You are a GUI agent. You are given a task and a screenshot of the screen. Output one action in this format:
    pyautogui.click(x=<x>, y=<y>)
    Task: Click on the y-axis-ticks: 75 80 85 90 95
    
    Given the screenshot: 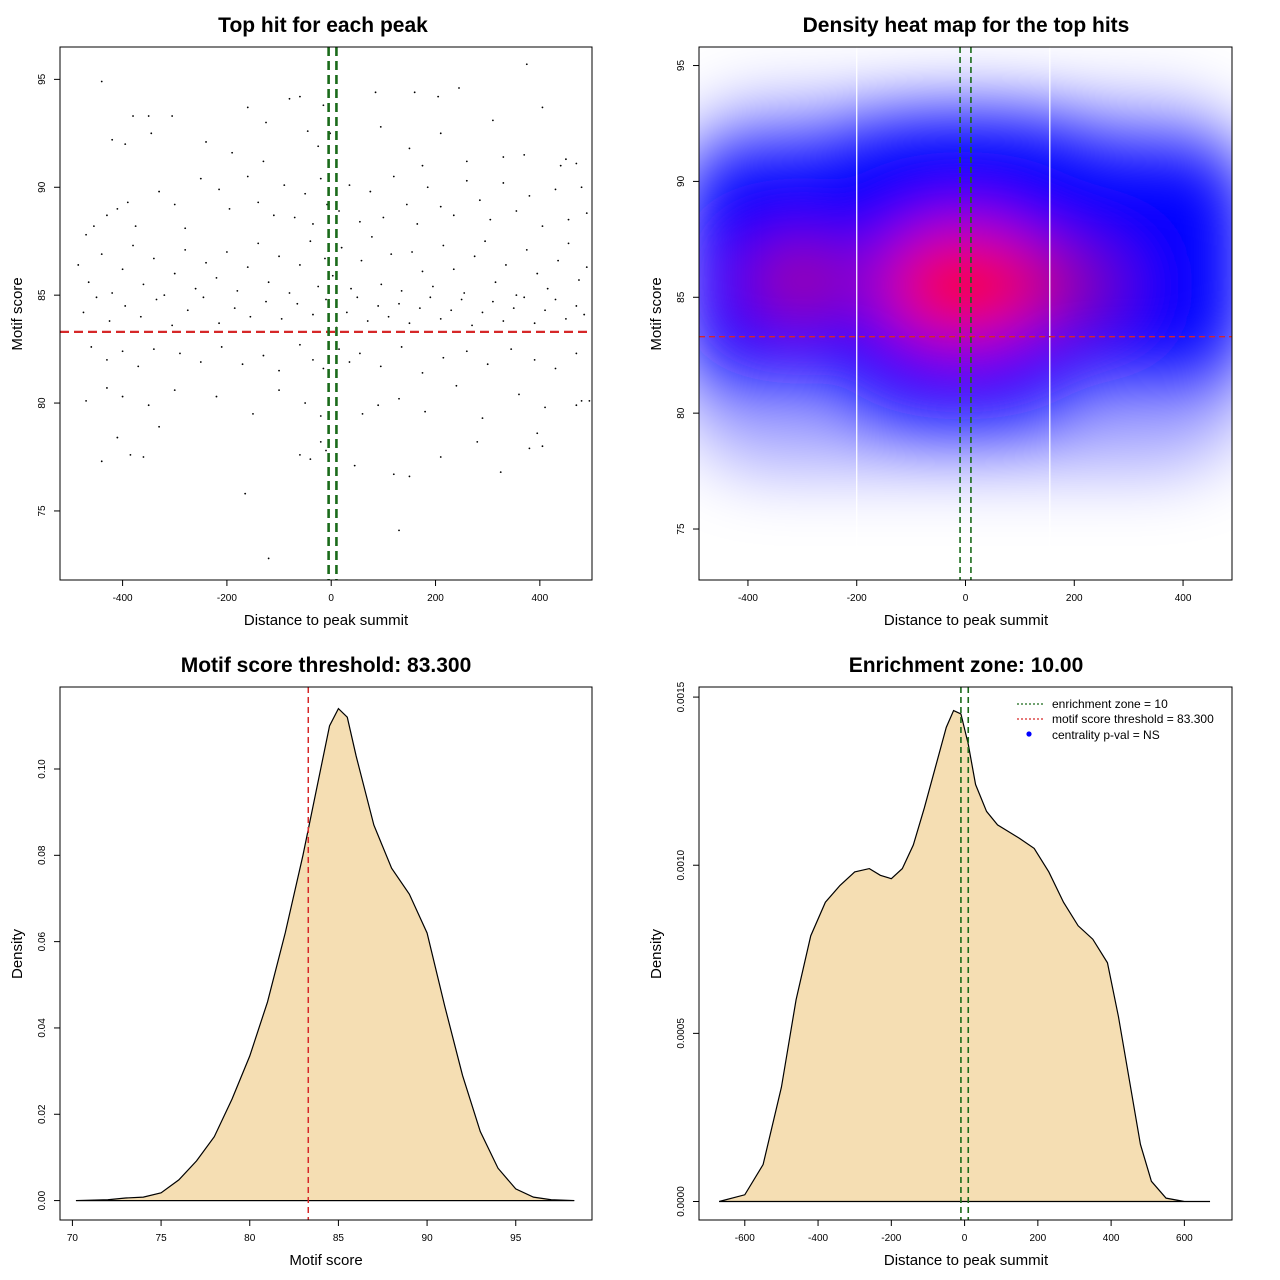 What is the action you would take?
    pyautogui.click(x=48, y=295)
    